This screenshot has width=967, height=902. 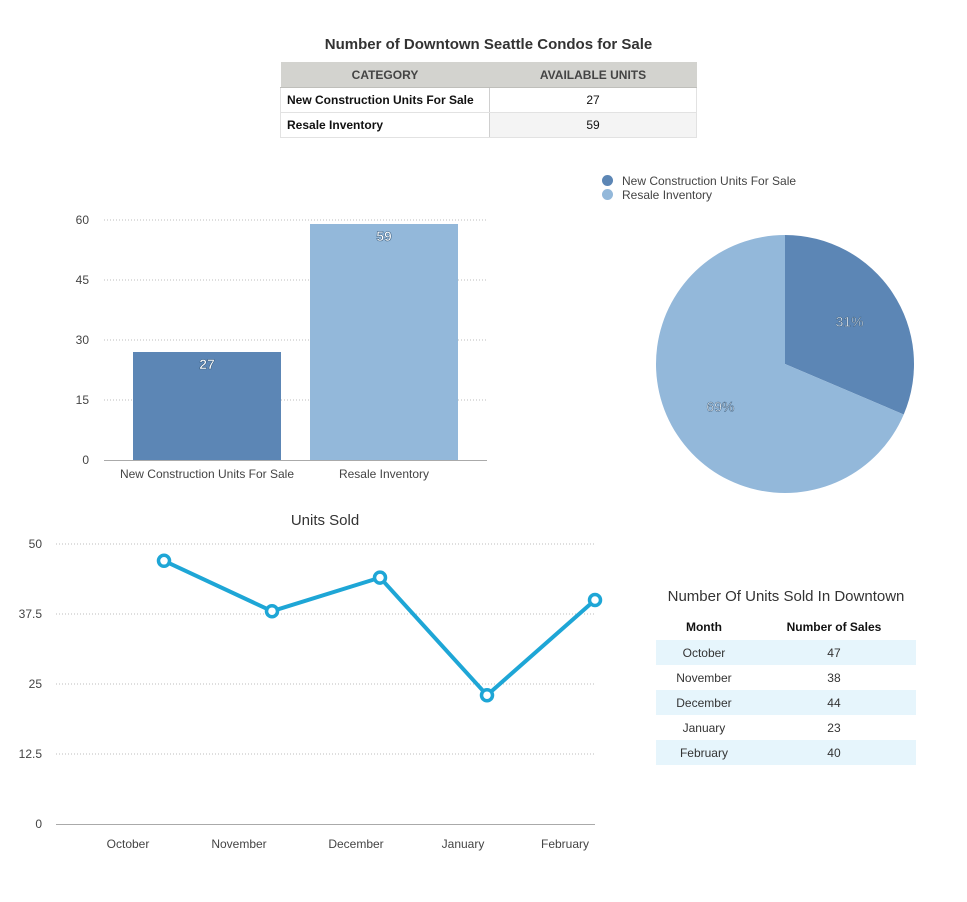 I want to click on month-cell: October, so click(x=704, y=652).